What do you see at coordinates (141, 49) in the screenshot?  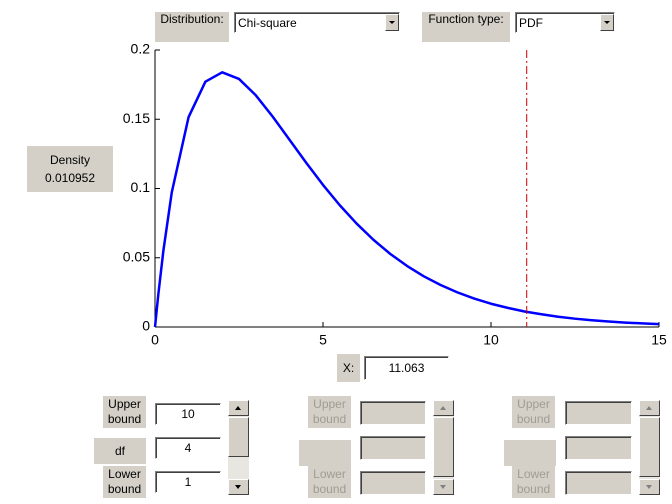 I see `y-tick-label: 0.2` at bounding box center [141, 49].